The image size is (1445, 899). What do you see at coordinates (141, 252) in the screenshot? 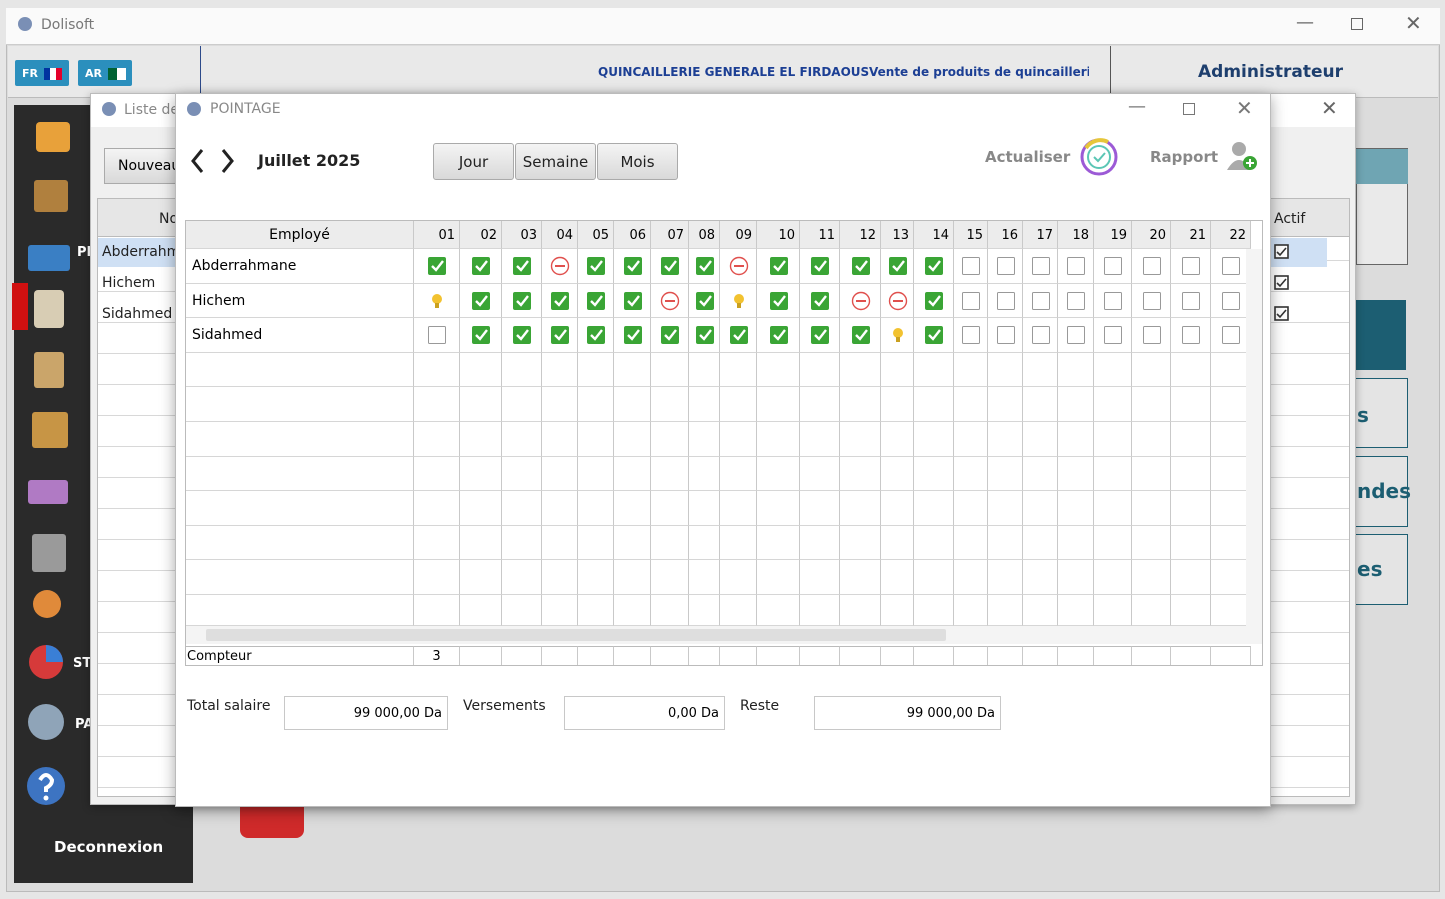
I see `list-row: Abderrahm` at bounding box center [141, 252].